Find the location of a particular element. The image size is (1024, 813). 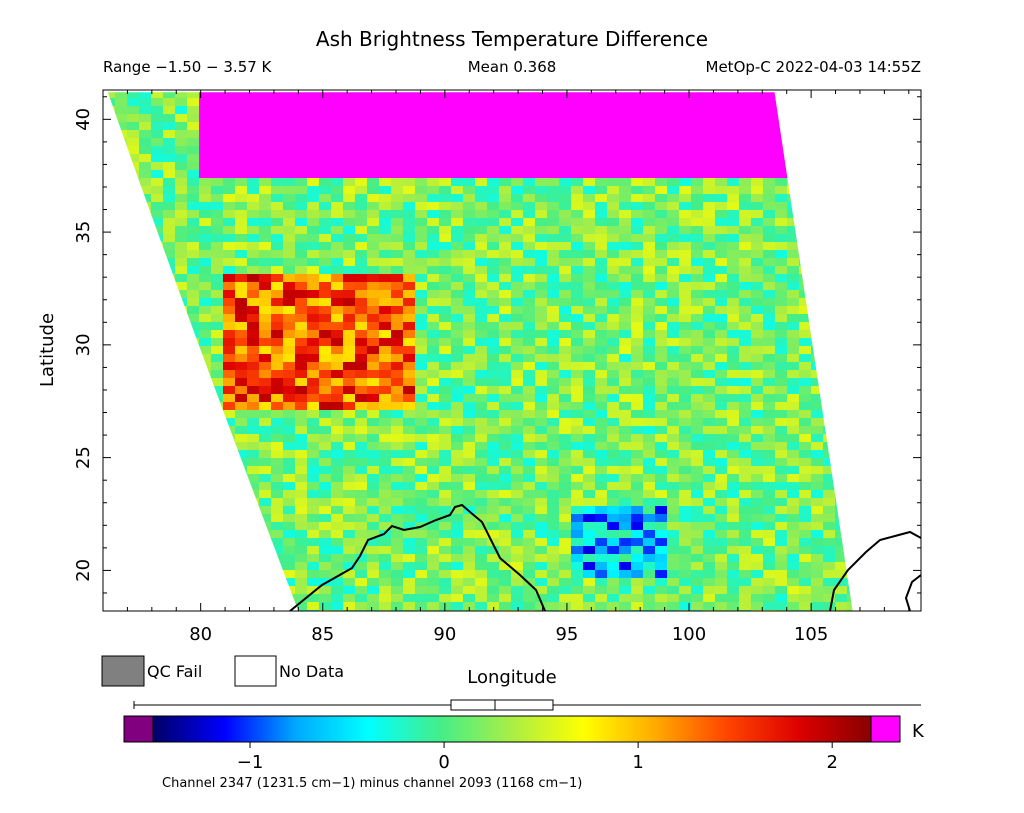

qc-fail-swatch is located at coordinates (123, 671).